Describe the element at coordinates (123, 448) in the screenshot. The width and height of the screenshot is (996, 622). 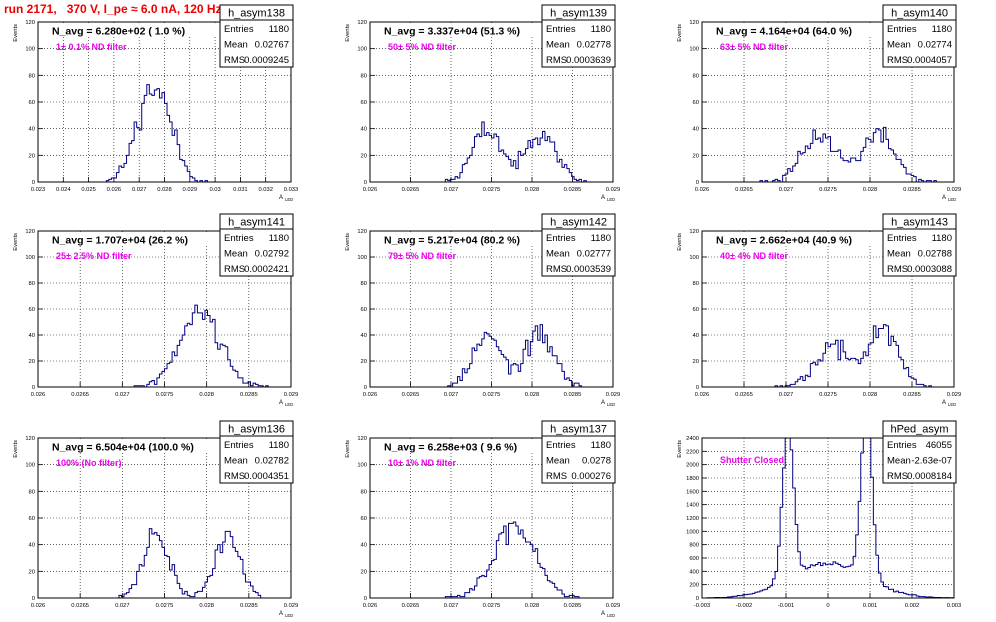
I see `navg-label: N_avg = 6.504e+04 (100.0 %)` at that location.